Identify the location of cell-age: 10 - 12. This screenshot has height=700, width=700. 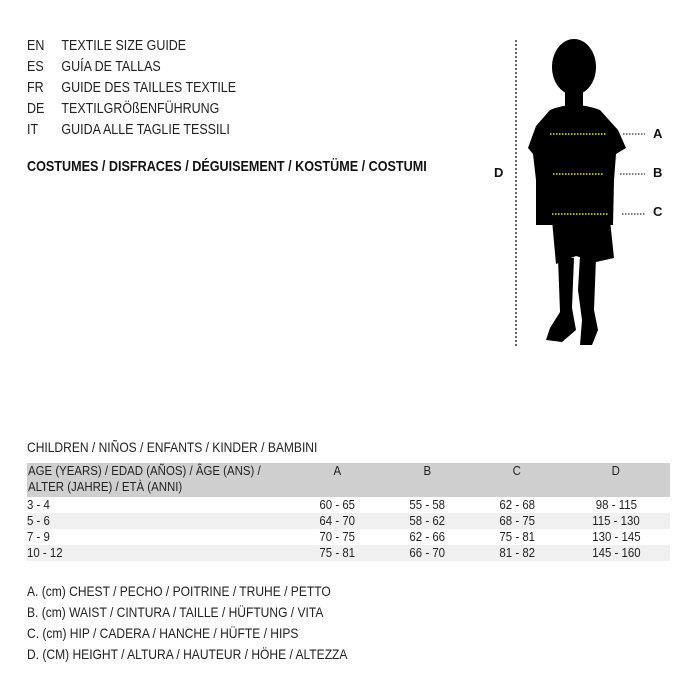
(159, 553).